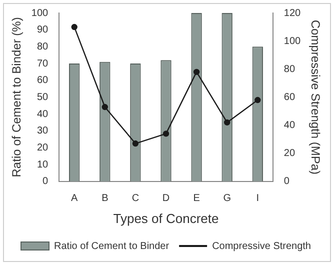 Image resolution: width=334 pixels, height=265 pixels. Describe the element at coordinates (42, 80) in the screenshot. I see `y-tick-label: 60` at that location.